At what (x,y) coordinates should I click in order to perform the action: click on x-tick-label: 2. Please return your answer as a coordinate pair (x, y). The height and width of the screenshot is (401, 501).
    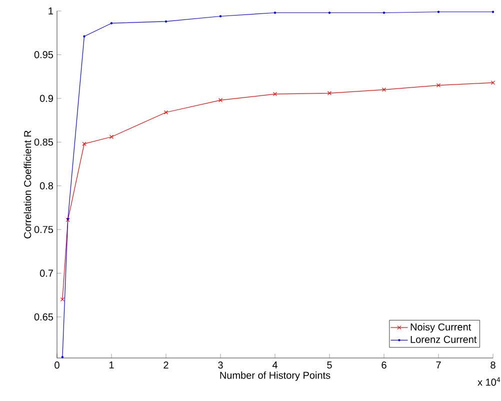
    Looking at the image, I should click on (166, 365).